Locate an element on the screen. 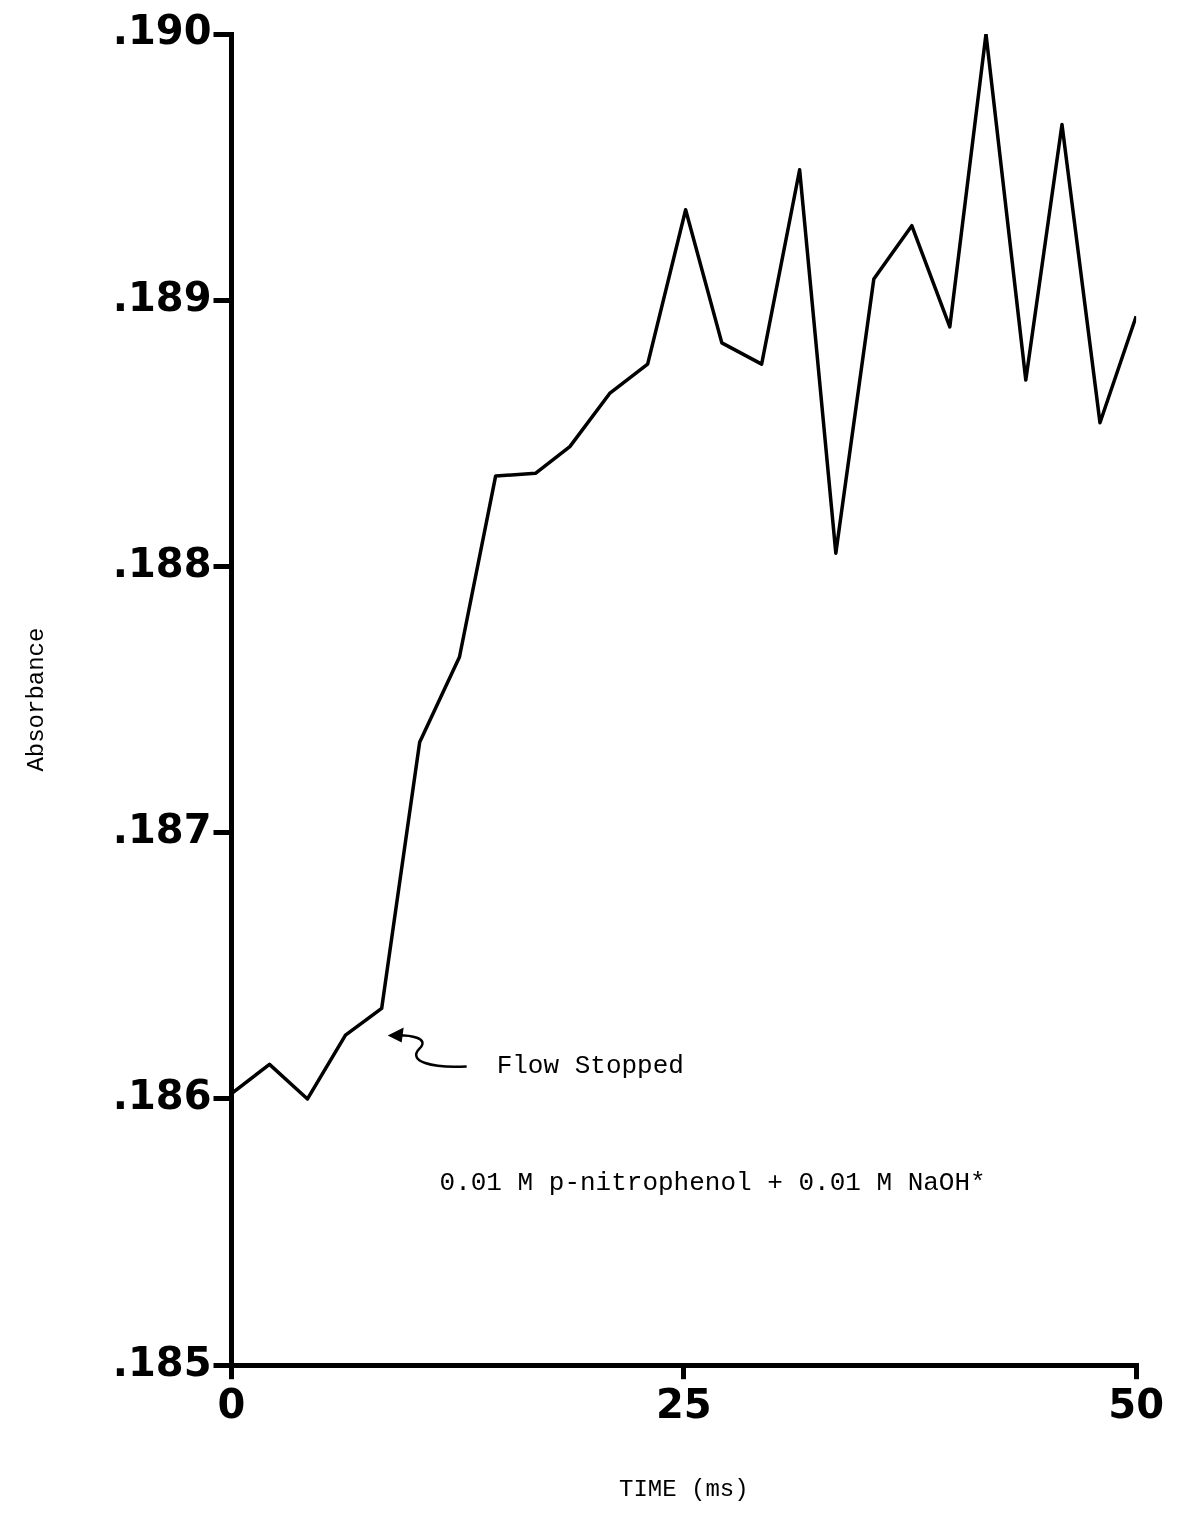 The image size is (1179, 1530). x-axis-title: TIME (ms) is located at coordinates (684, 1489).